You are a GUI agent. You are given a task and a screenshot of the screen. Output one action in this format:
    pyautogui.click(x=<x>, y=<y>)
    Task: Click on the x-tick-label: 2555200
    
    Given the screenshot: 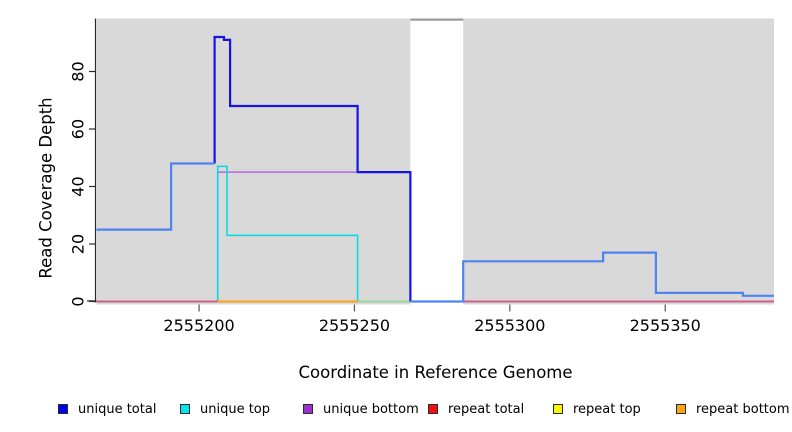 What is the action you would take?
    pyautogui.click(x=198, y=325)
    